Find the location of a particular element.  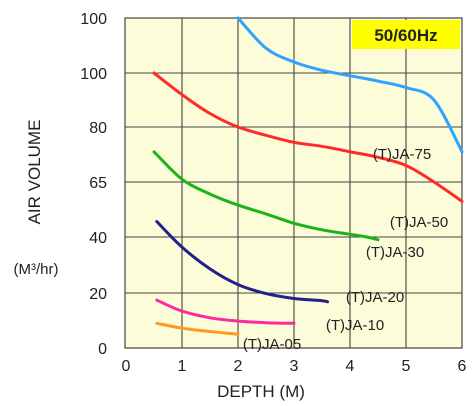

x-tick-label: 0 is located at coordinates (126, 366).